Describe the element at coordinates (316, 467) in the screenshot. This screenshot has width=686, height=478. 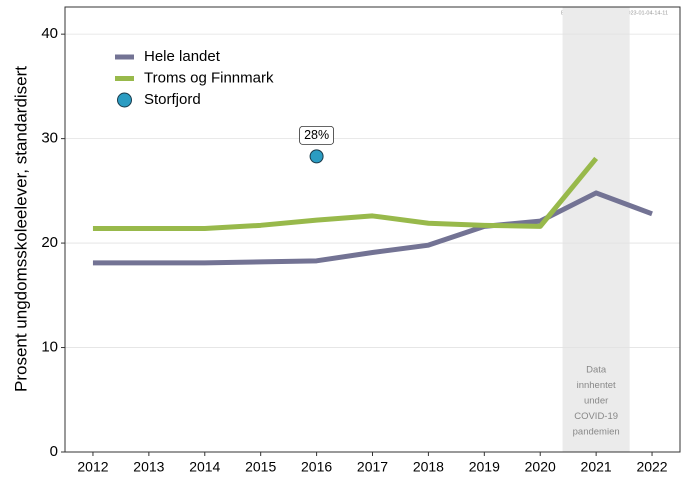
I see `x-tick-label: 2016` at that location.